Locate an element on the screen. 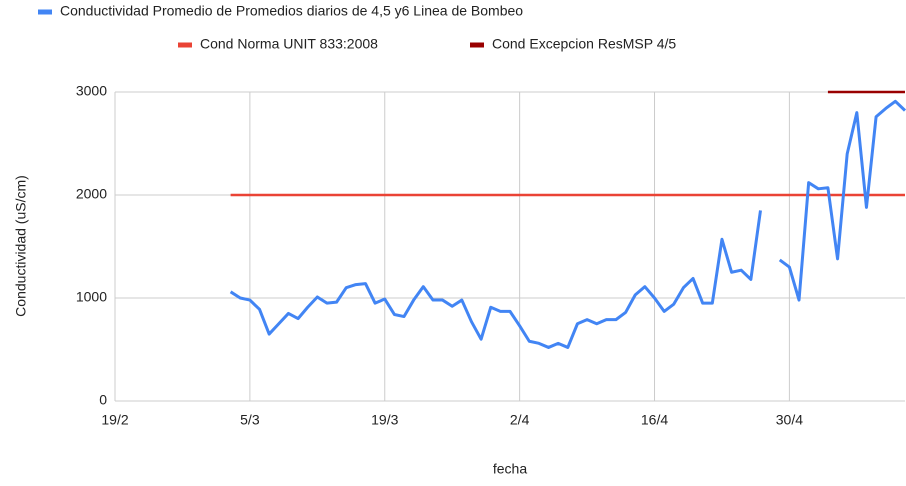  y-tick-label: 0 is located at coordinates (103, 400).